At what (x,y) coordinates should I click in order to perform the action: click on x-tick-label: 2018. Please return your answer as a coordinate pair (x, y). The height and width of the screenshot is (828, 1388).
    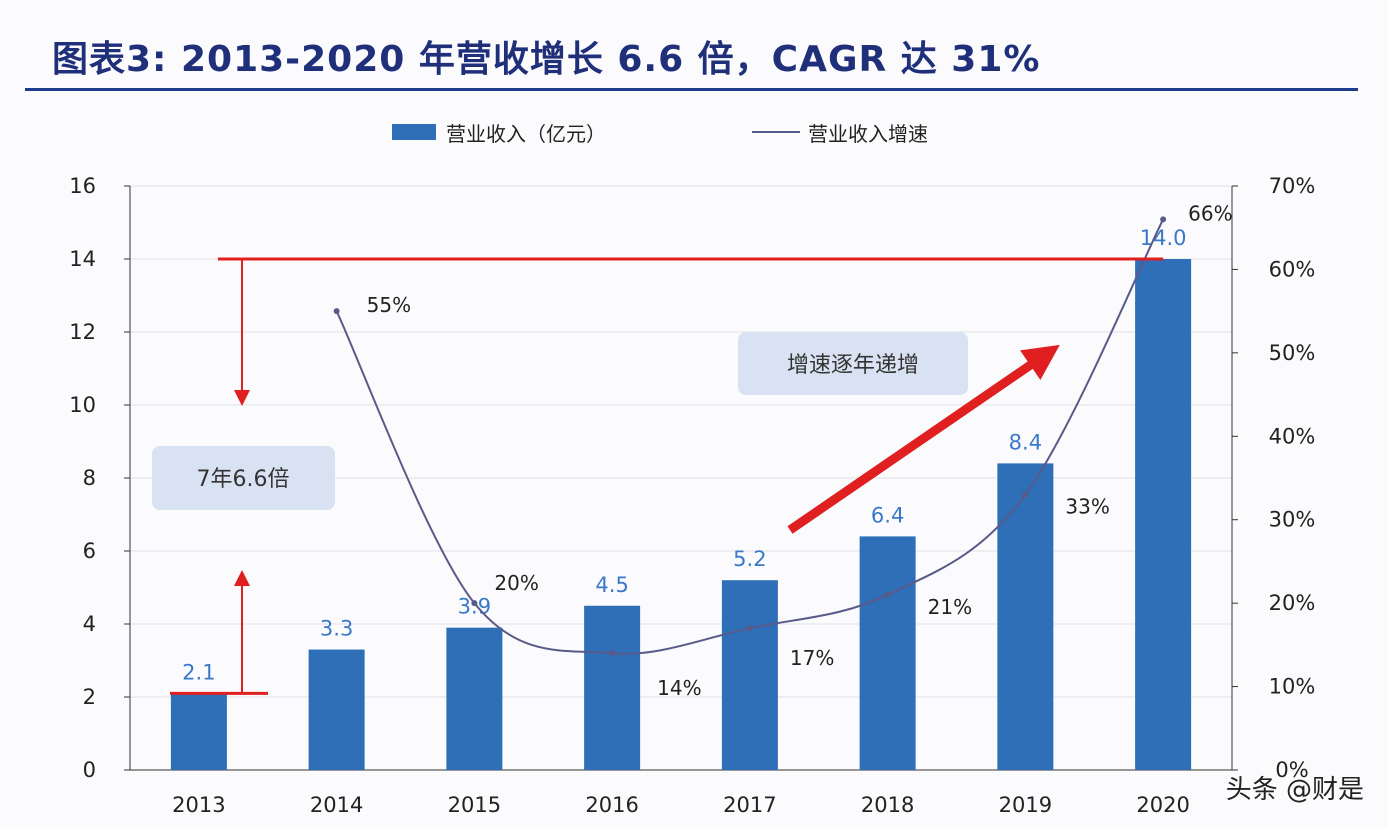
    Looking at the image, I should click on (887, 805).